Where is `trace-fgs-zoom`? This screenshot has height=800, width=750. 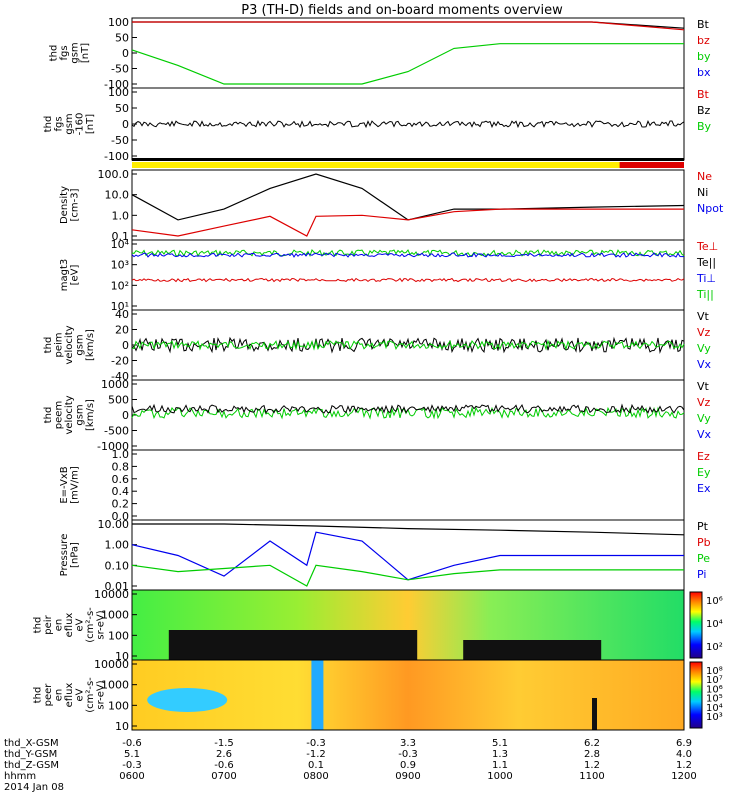
trace-fgs-zoom is located at coordinates (408, 124).